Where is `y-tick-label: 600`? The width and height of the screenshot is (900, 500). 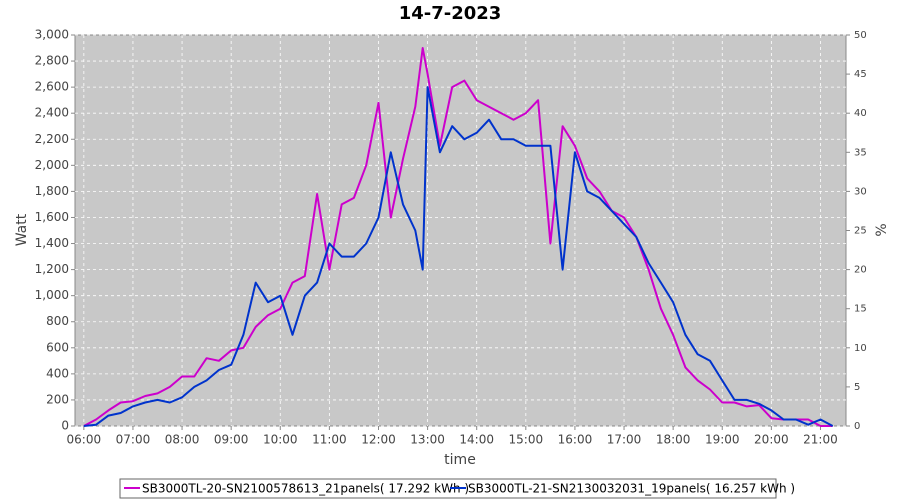 y-tick-label: 600 is located at coordinates (57, 347).